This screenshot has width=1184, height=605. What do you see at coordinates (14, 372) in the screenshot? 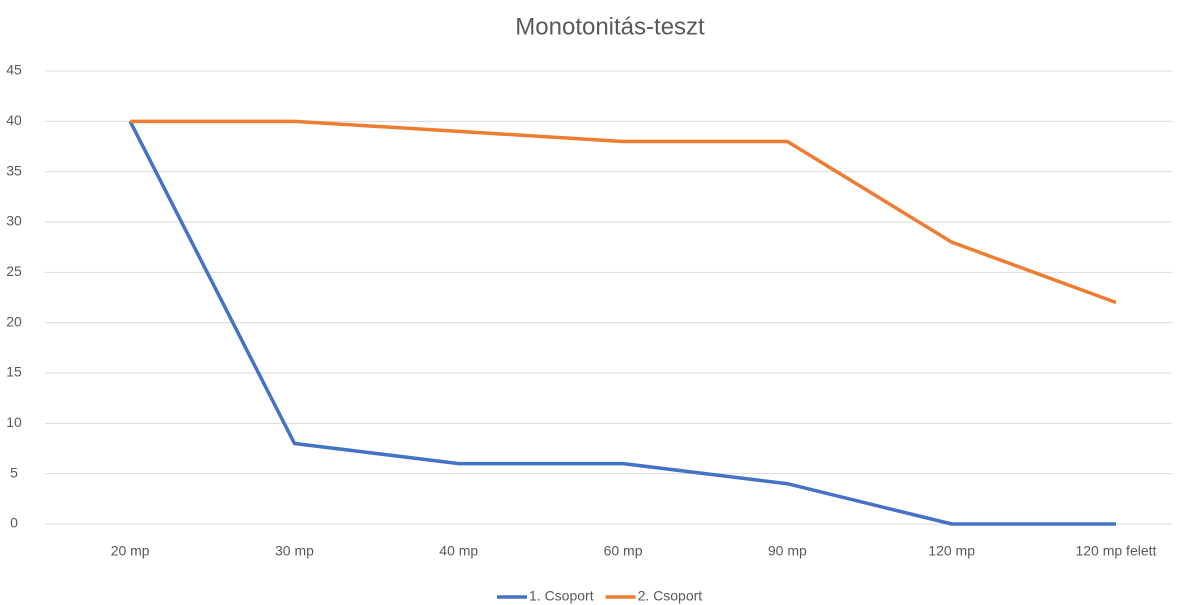
I see `y-tick-label: 15` at bounding box center [14, 372].